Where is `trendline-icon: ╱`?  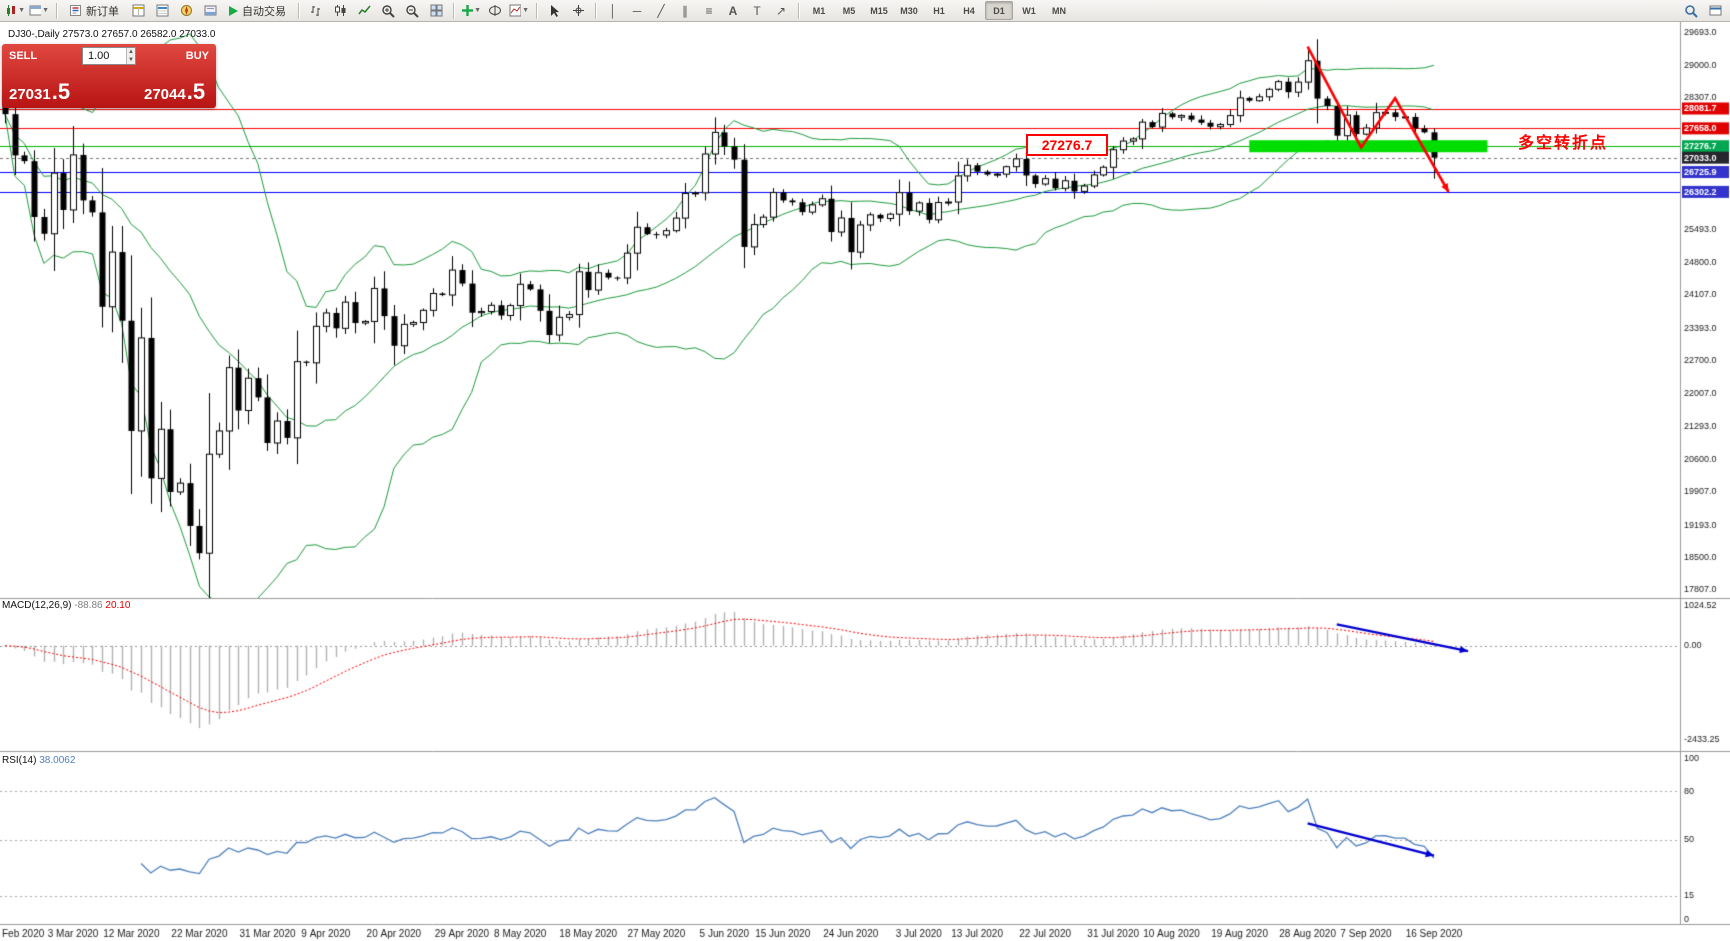
trendline-icon: ╱ is located at coordinates (661, 11).